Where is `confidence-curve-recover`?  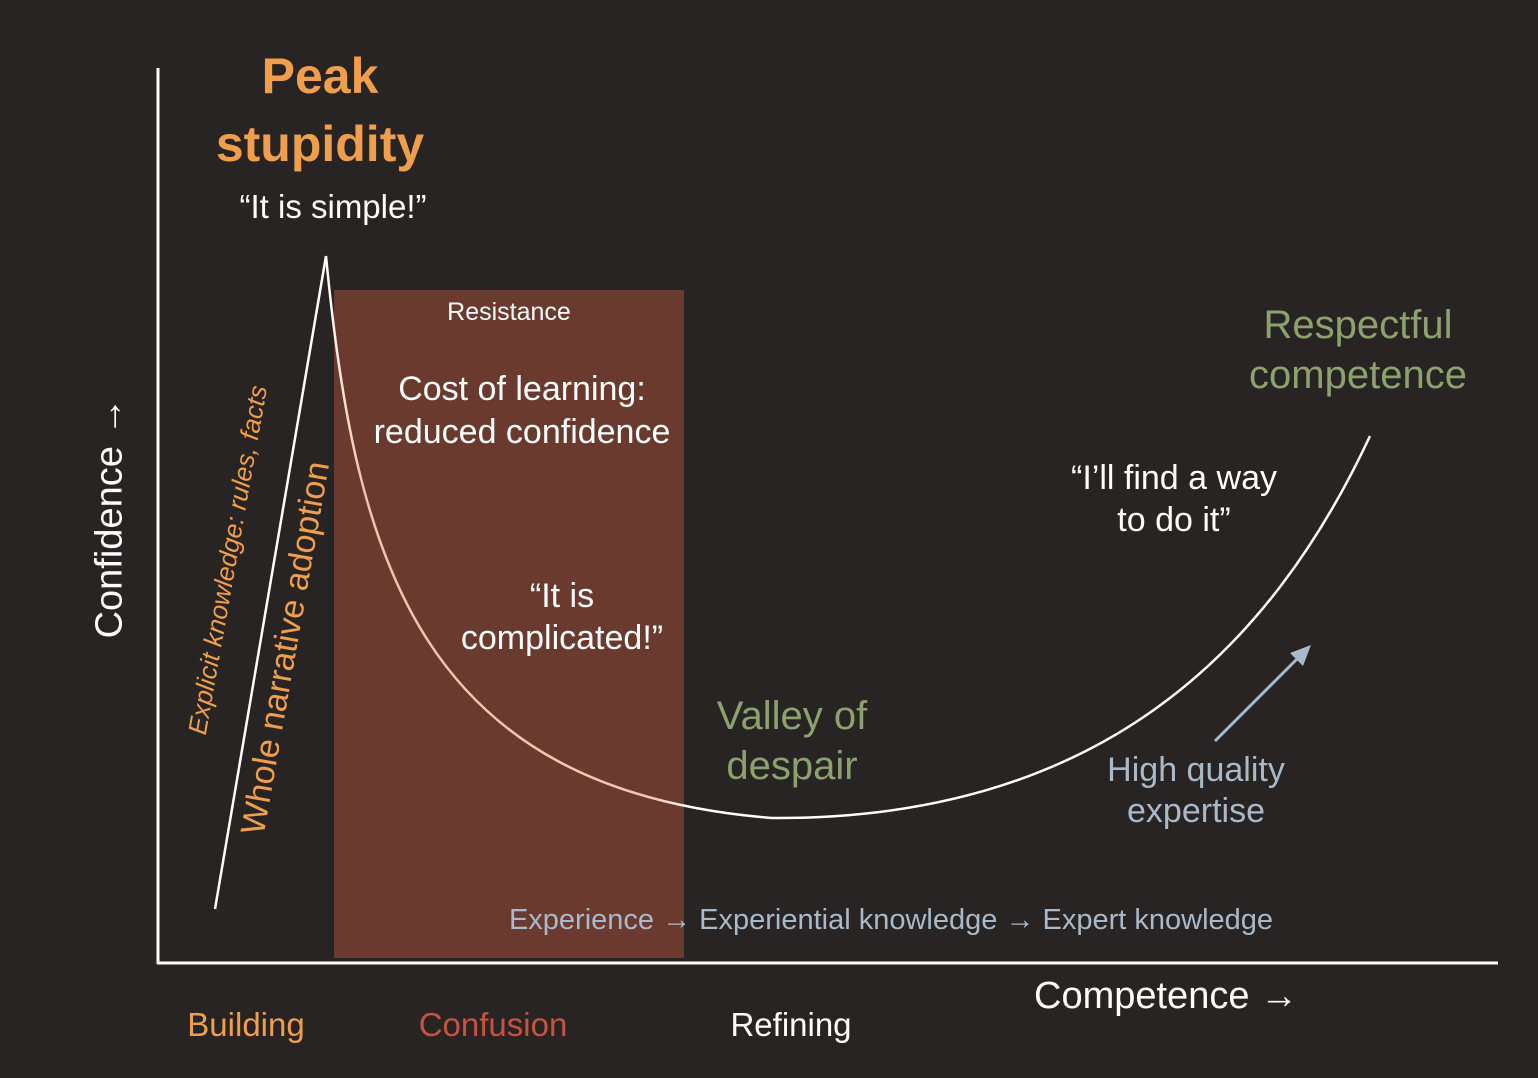
confidence-curve-recover is located at coordinates (1071, 627).